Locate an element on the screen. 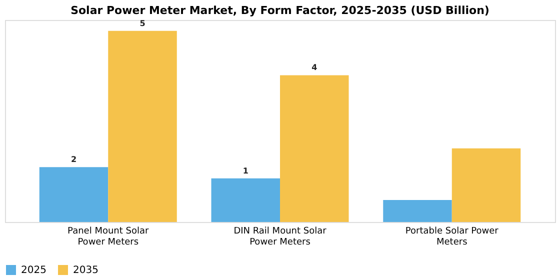 This screenshot has height=280, width=560. data-label: 1 is located at coordinates (245, 171).